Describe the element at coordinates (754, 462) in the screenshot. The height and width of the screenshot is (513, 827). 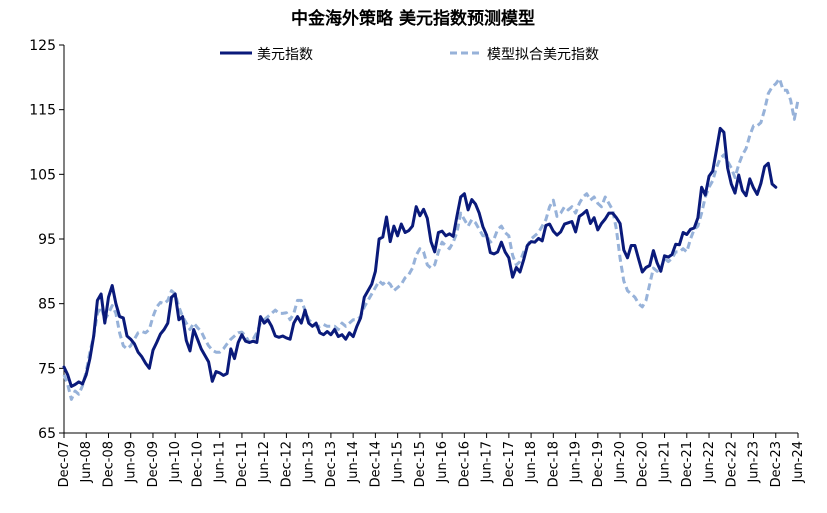
I see `x-tick-label: Jun-23` at that location.